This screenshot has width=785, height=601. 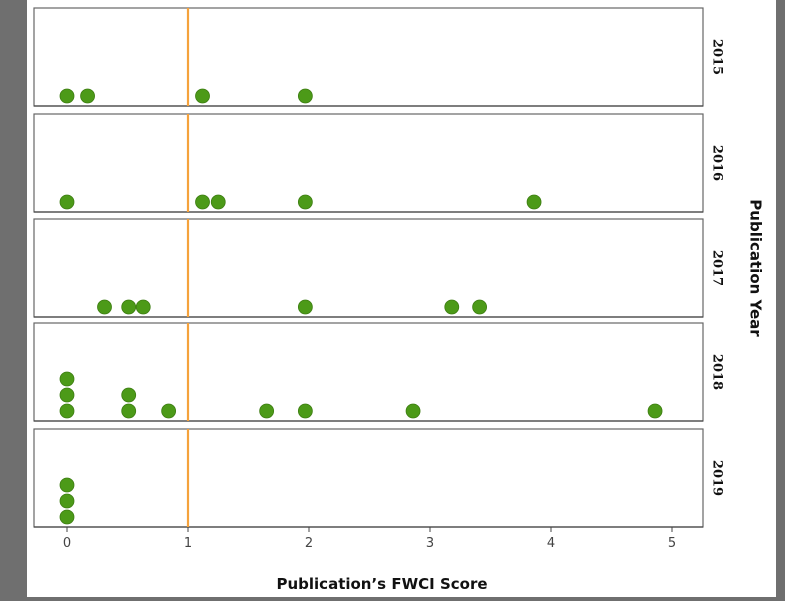 I want to click on facet-label-2019: 2019, so click(x=717, y=478).